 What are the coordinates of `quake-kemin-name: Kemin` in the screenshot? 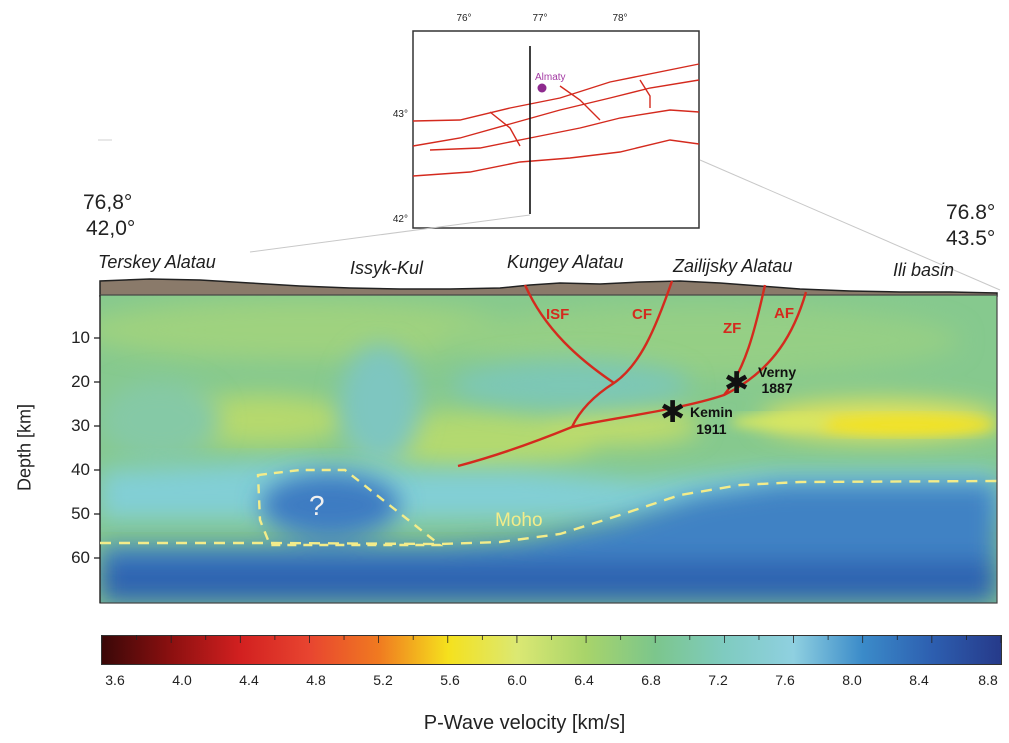 It's located at (711, 412).